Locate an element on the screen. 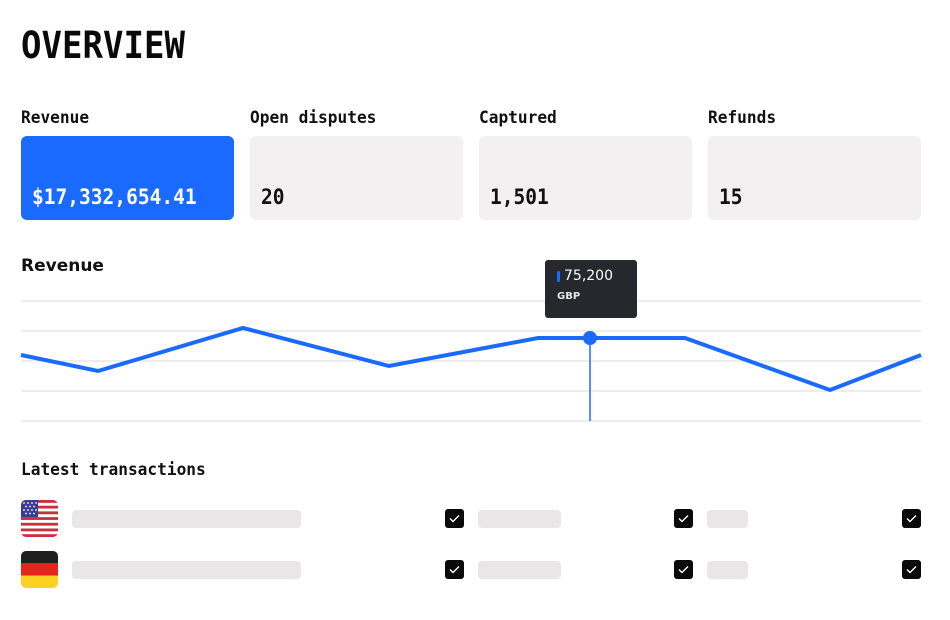 The width and height of the screenshot is (950, 620). stat-label: Refunds is located at coordinates (742, 118).